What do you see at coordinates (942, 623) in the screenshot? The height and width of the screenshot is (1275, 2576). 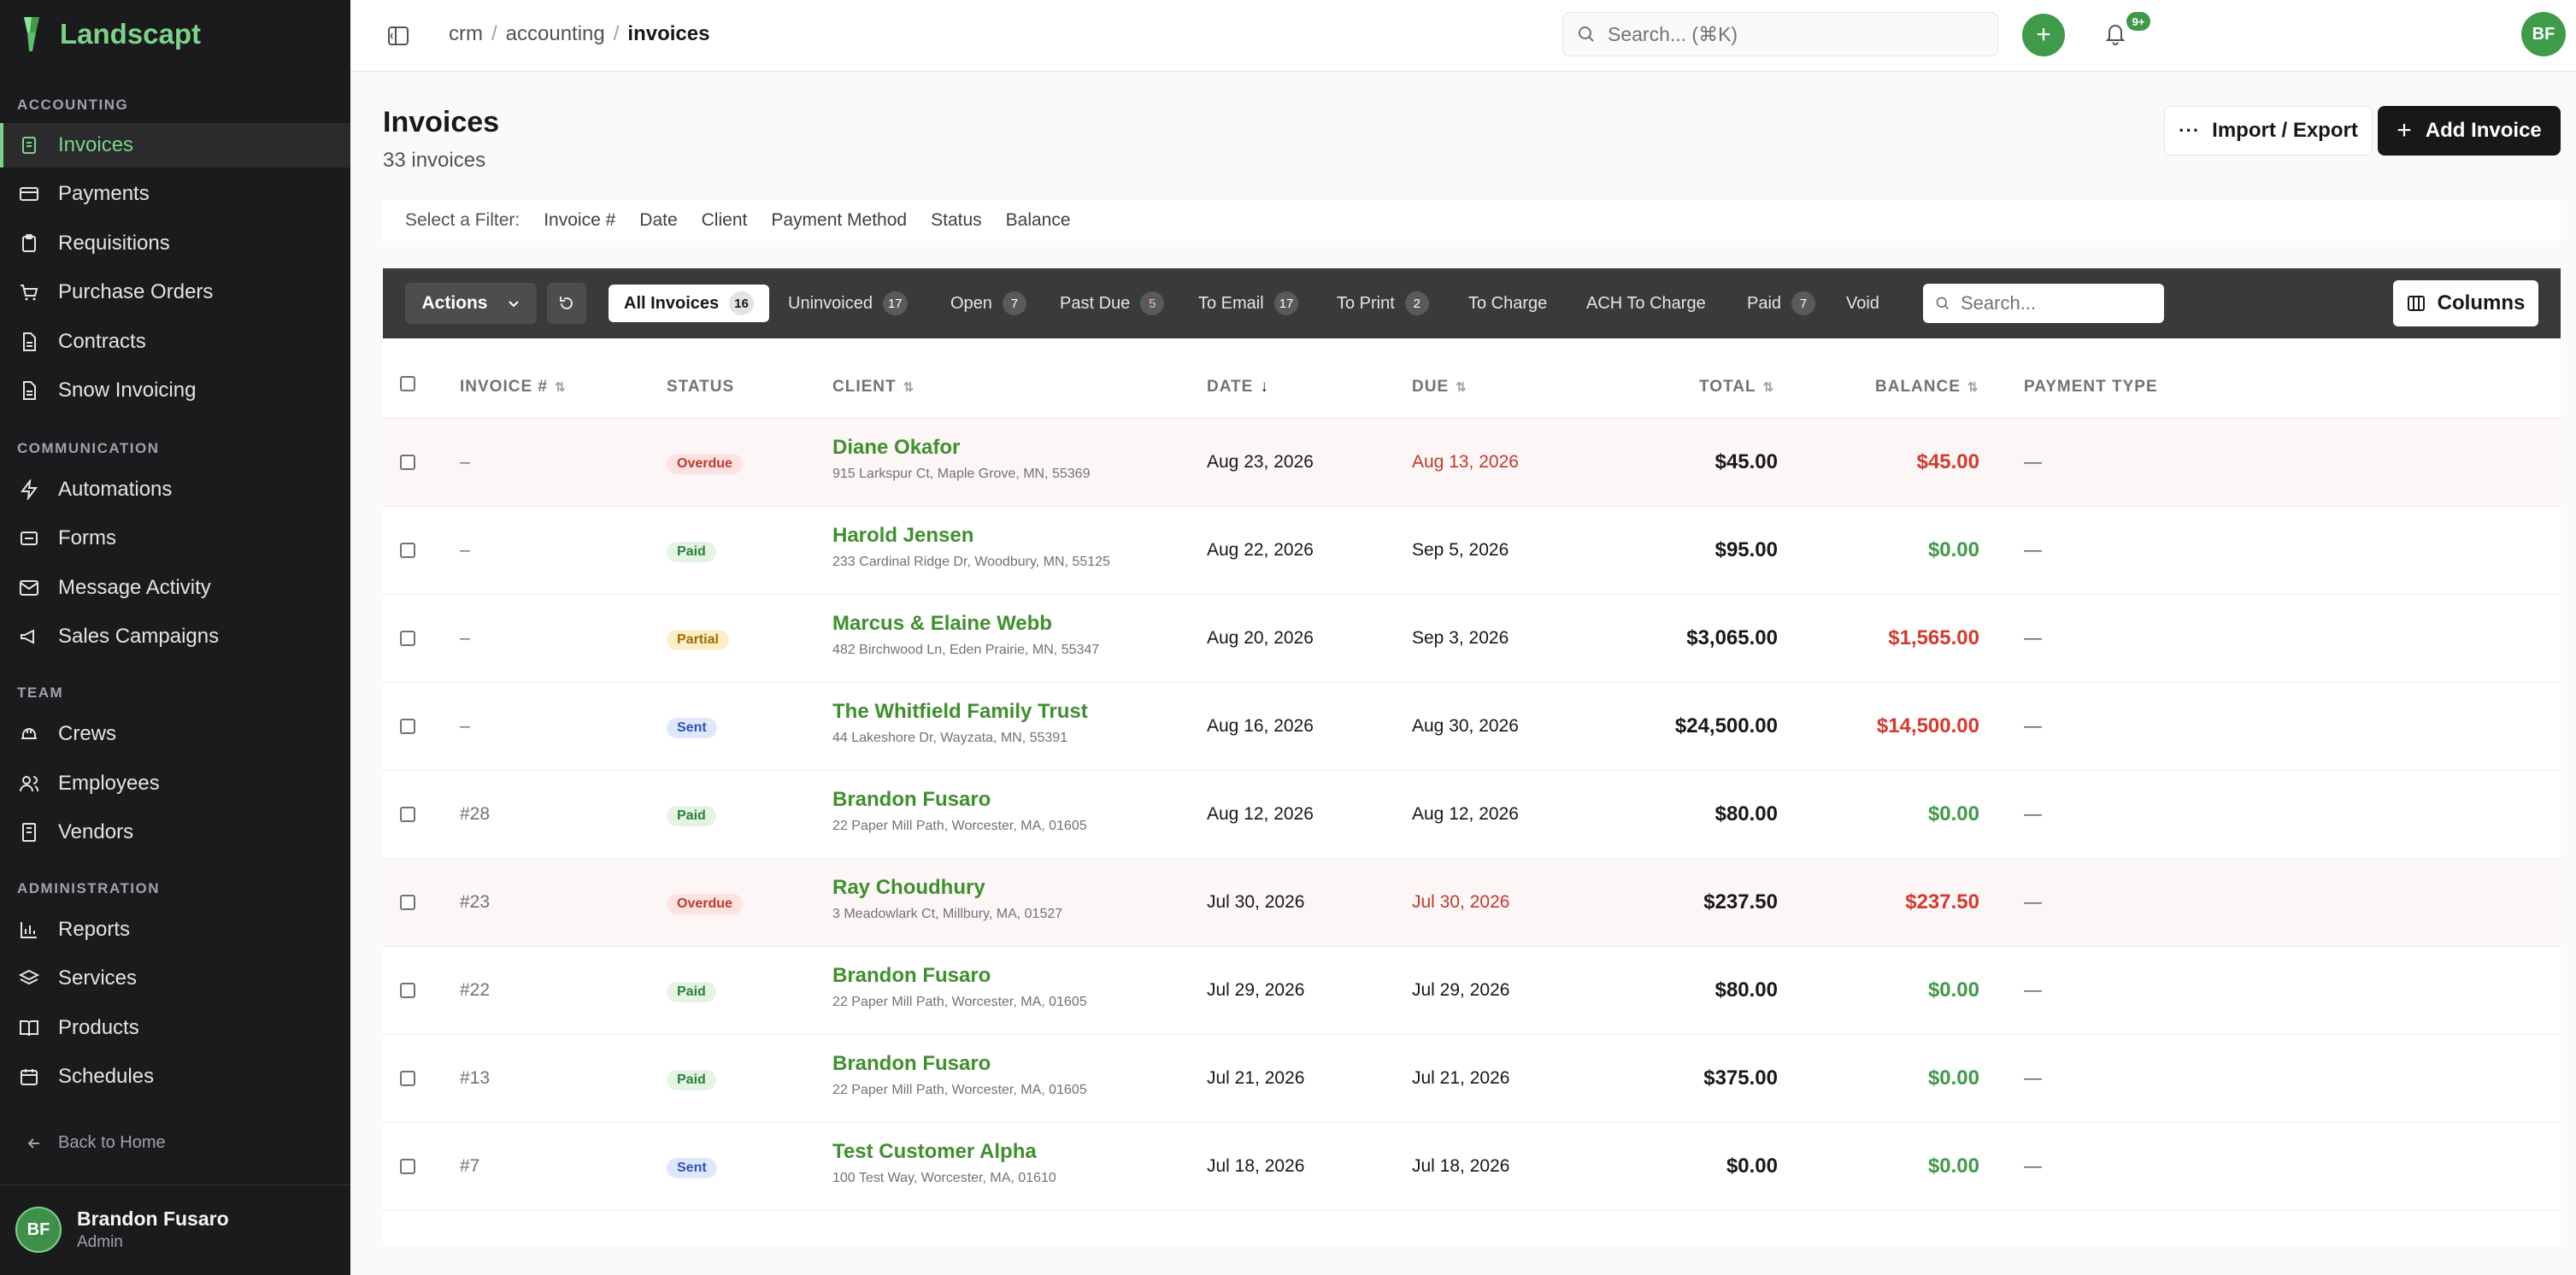 I see `client-name-link: Marcus & Elaine Webb` at bounding box center [942, 623].